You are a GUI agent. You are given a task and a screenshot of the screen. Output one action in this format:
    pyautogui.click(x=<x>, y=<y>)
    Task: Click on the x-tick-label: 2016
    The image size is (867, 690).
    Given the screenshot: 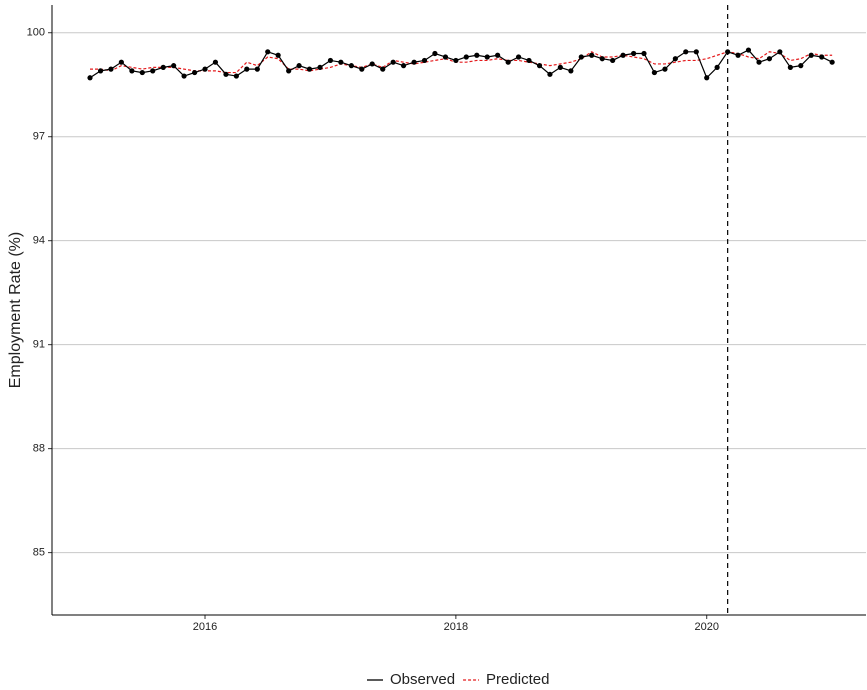 What is the action you would take?
    pyautogui.click(x=205, y=627)
    